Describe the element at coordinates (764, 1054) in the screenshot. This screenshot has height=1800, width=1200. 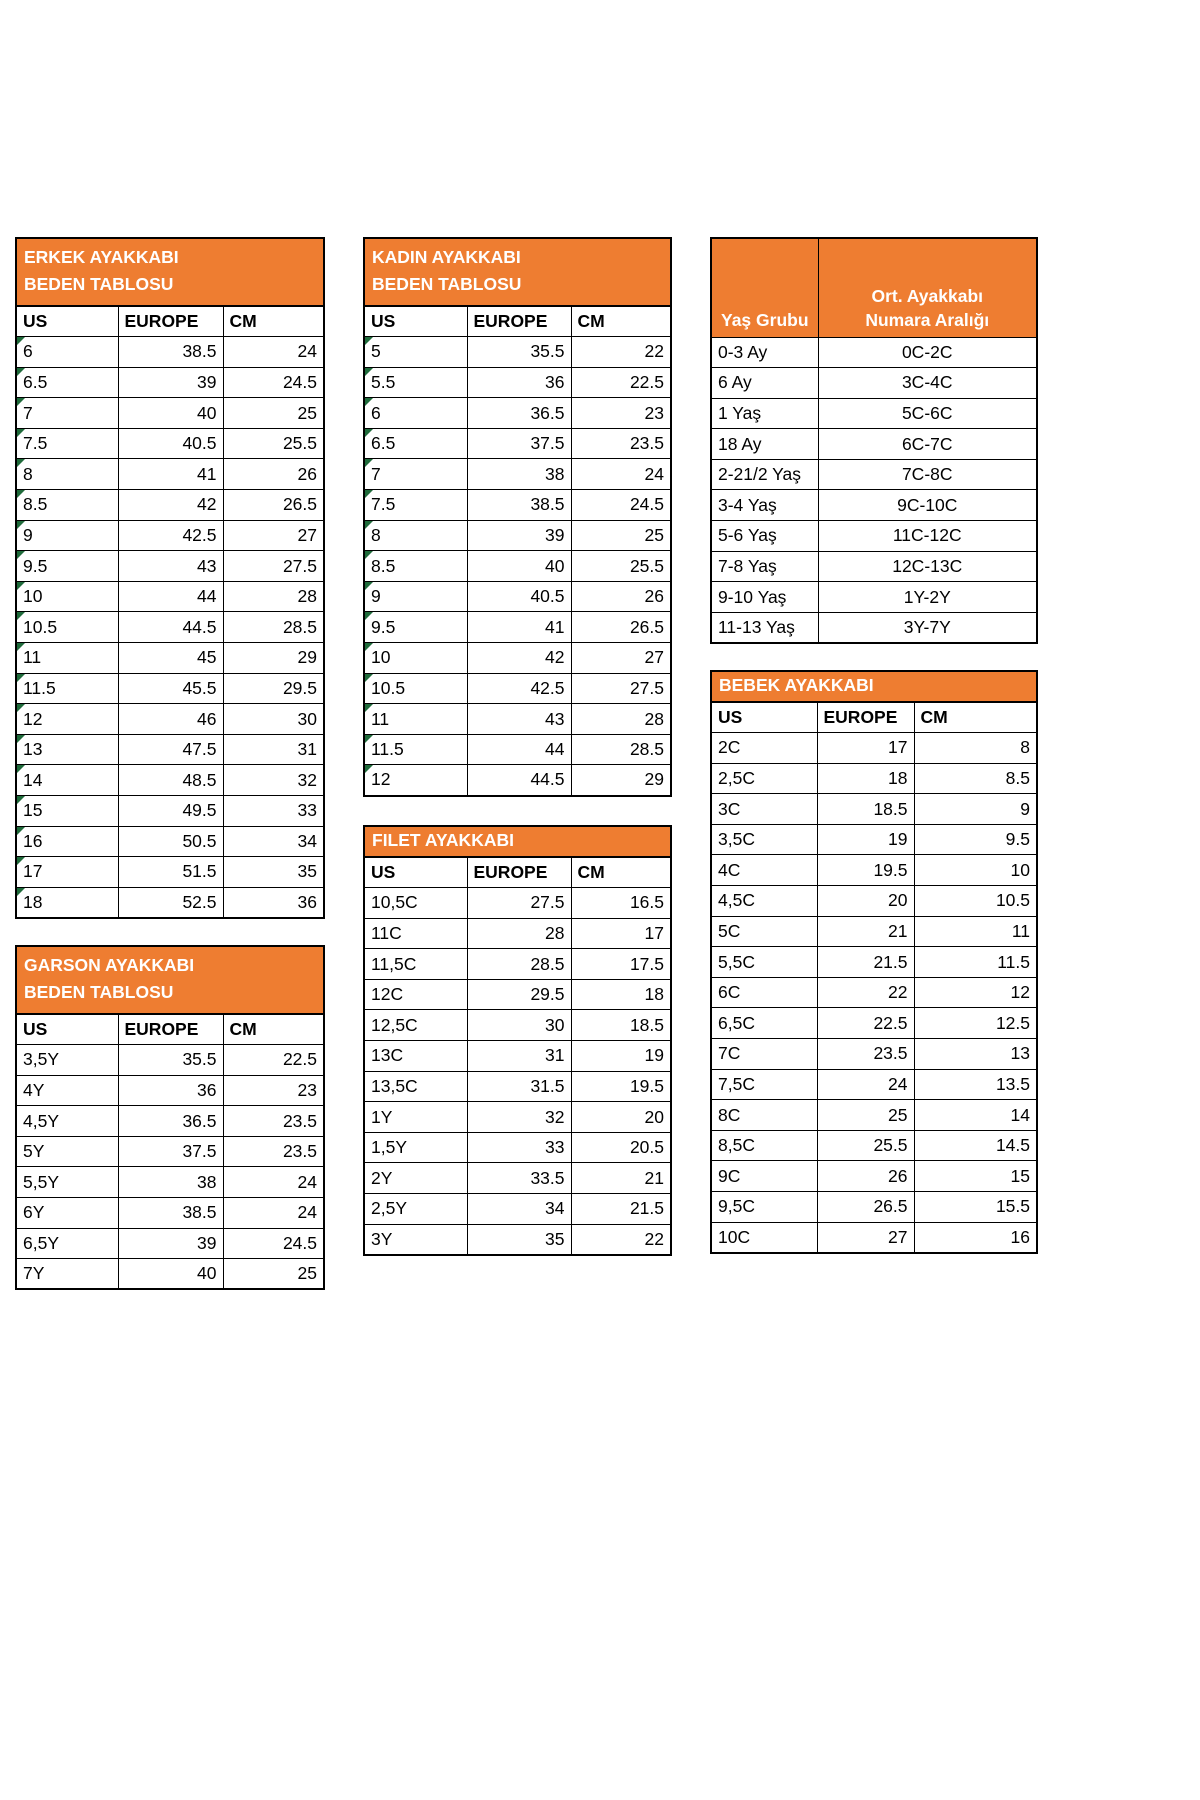
I see `table-cell: 7C` at that location.